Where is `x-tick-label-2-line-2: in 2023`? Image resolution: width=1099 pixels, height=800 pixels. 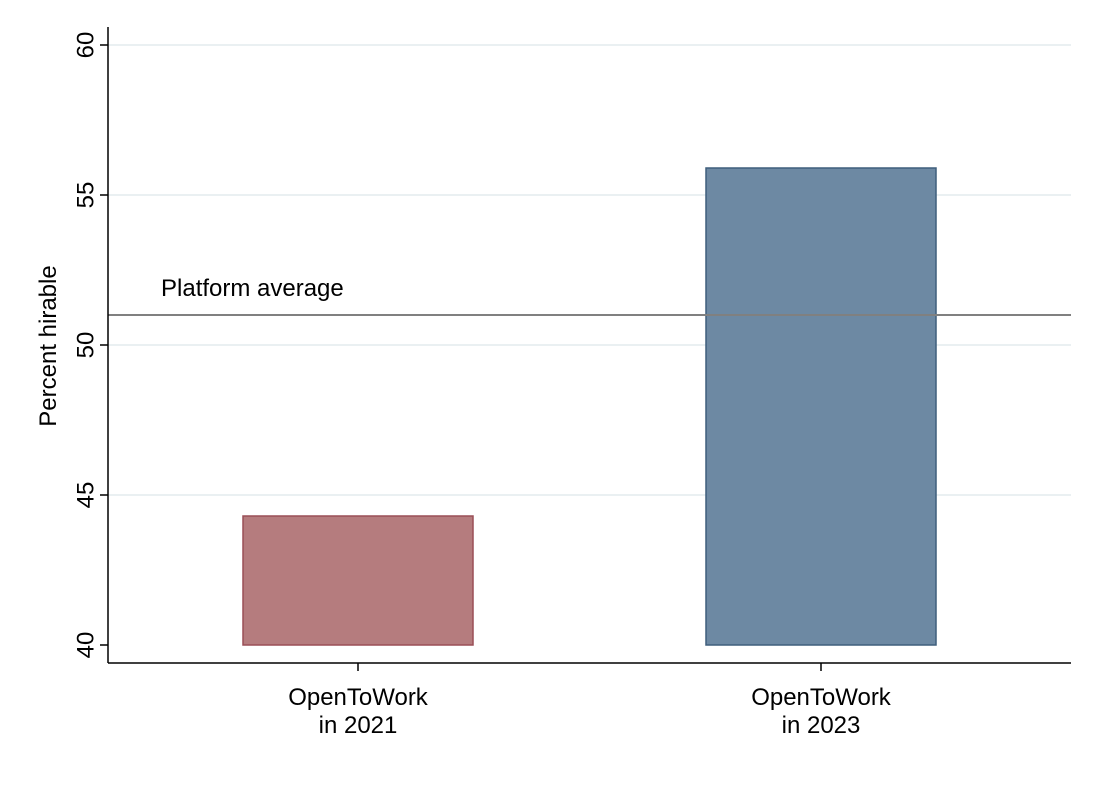
x-tick-label-2-line-2: in 2023 is located at coordinates (821, 725).